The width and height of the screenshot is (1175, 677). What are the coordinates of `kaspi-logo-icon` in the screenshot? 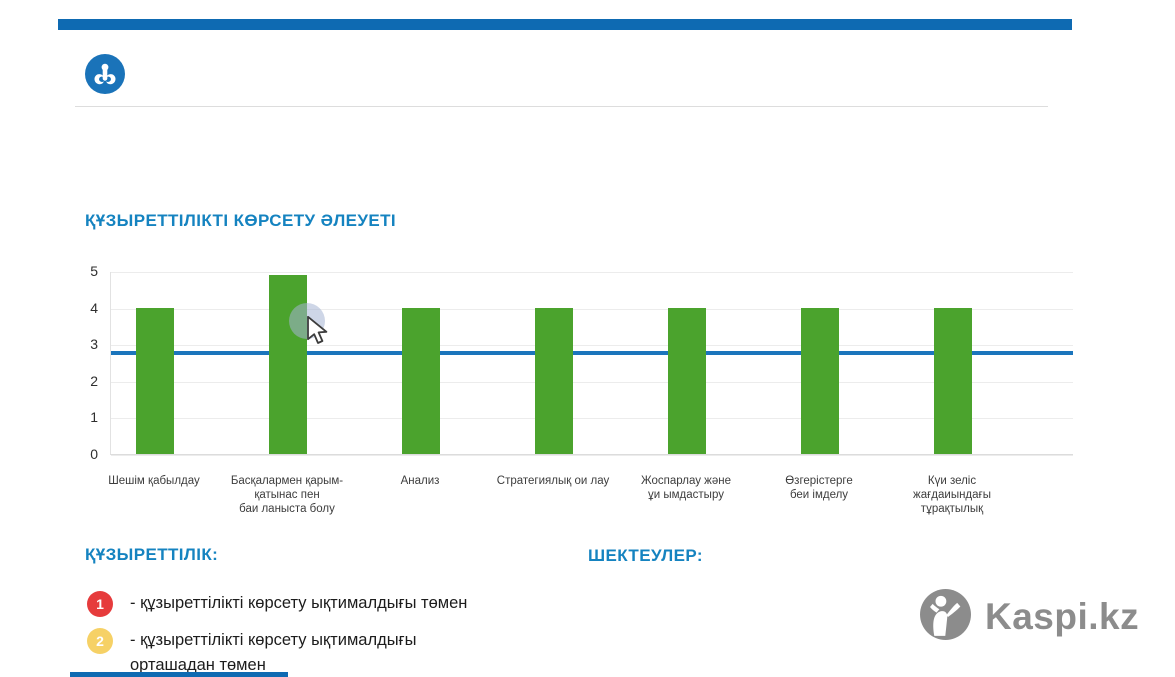 It's located at (945, 617).